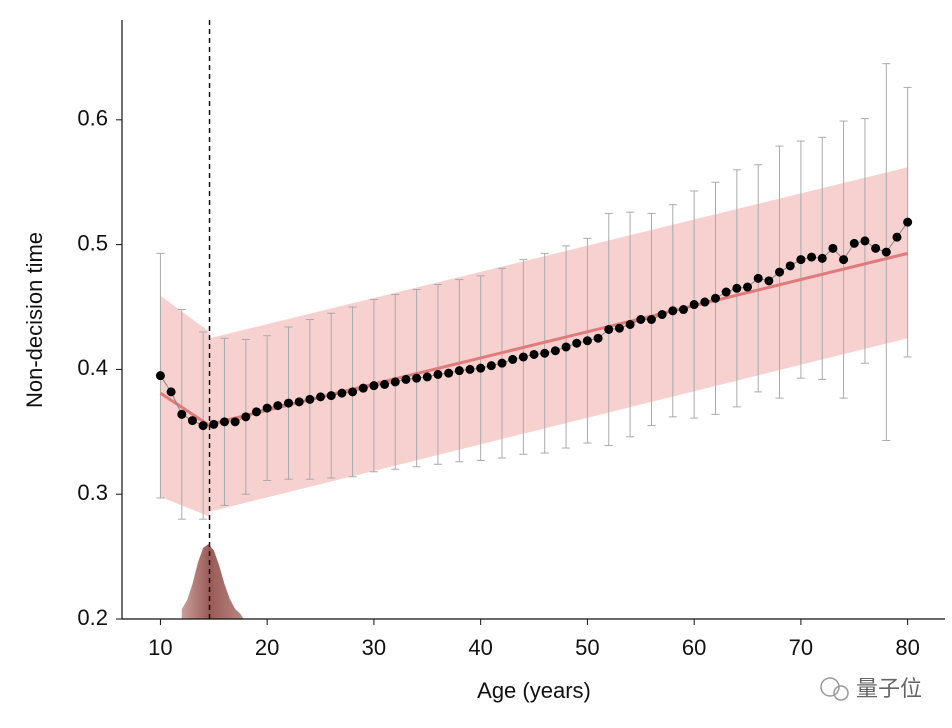 The height and width of the screenshot is (728, 952). I want to click on y-tick-label: 0.3, so click(92, 492).